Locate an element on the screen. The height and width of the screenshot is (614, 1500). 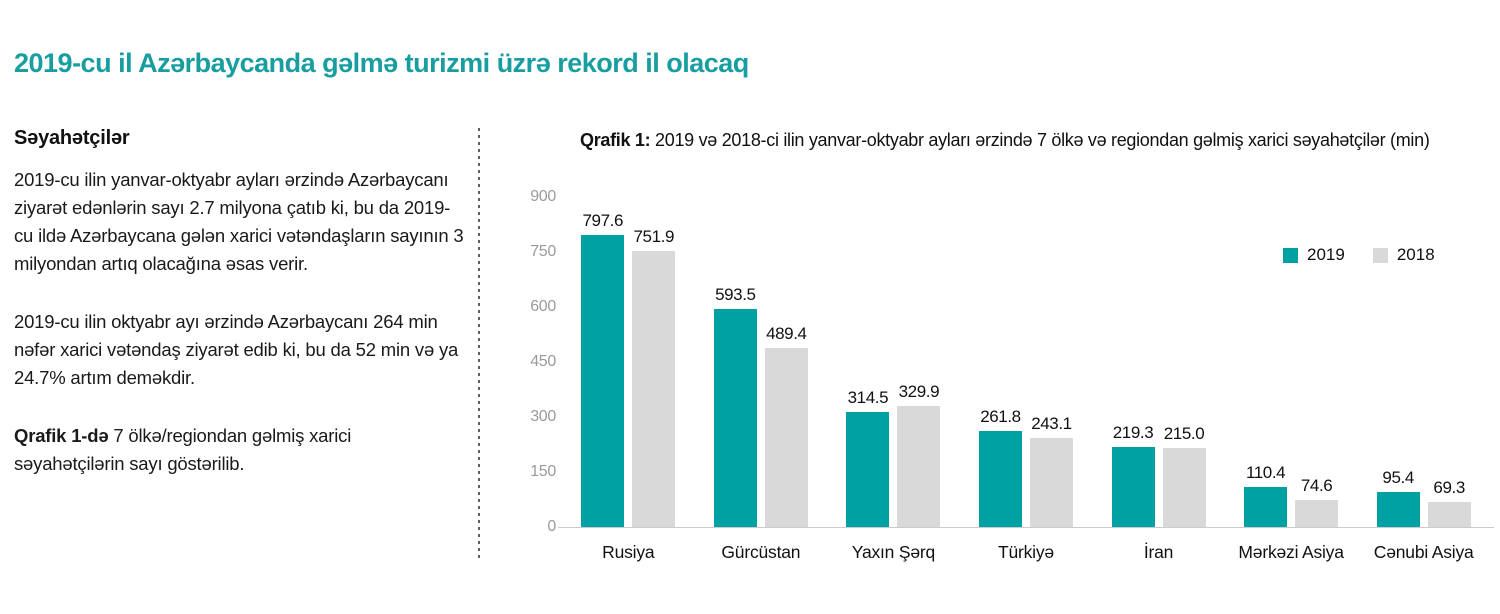
dotted-divider is located at coordinates (479, 344).